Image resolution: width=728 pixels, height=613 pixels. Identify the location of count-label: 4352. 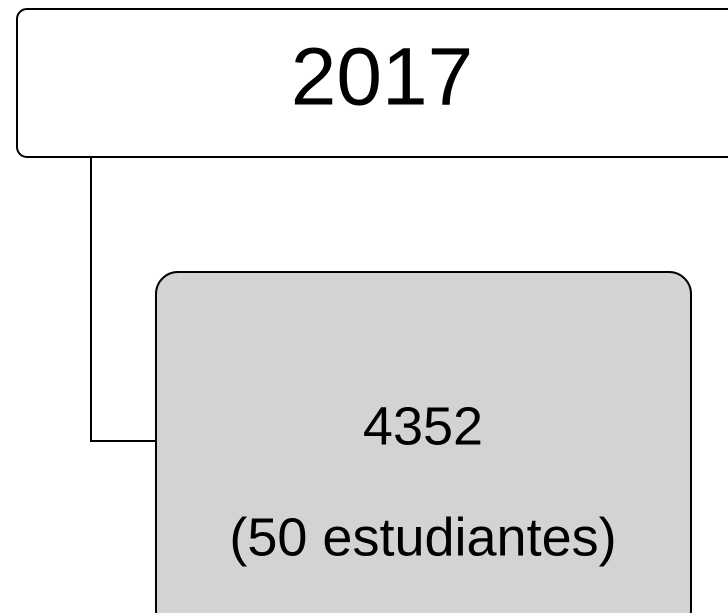
(423, 426).